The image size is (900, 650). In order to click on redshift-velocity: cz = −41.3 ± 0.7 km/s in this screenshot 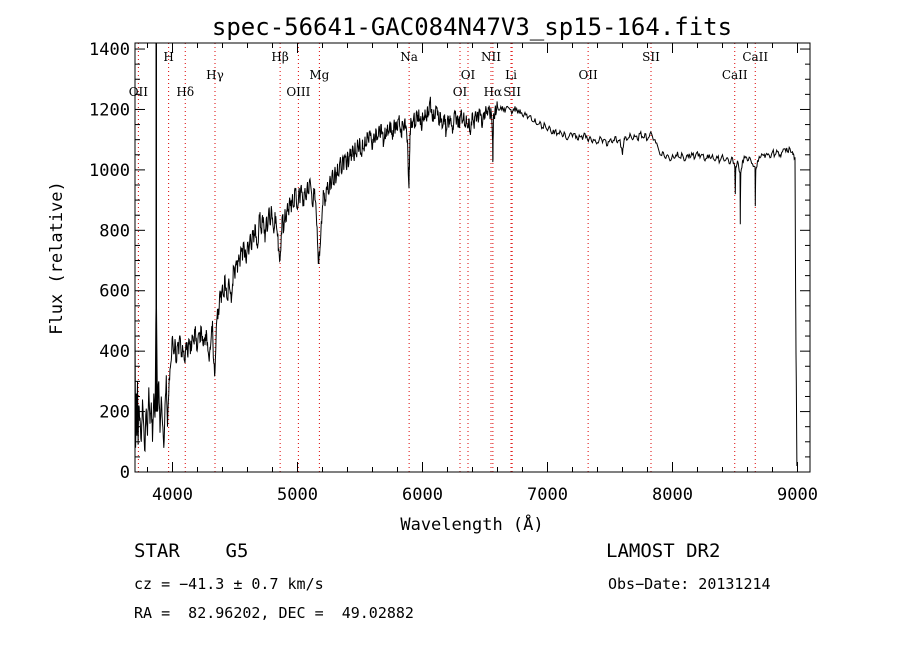, I will do `click(229, 584)`.